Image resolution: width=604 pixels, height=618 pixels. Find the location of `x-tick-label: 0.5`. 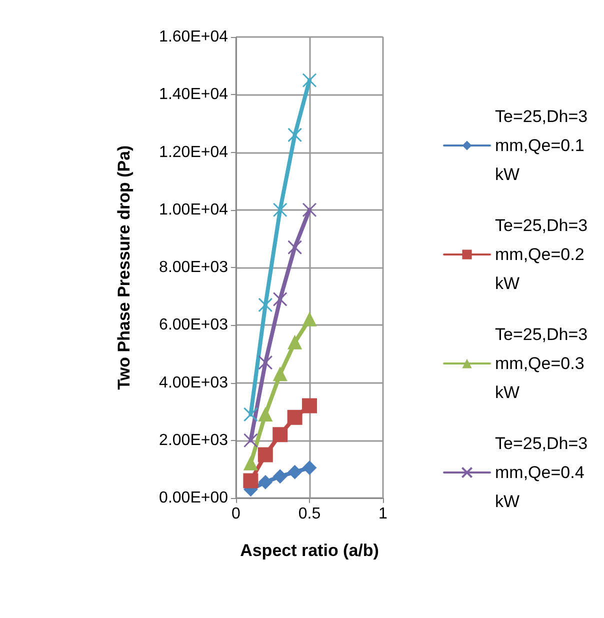

x-tick-label: 0.5 is located at coordinates (309, 514).